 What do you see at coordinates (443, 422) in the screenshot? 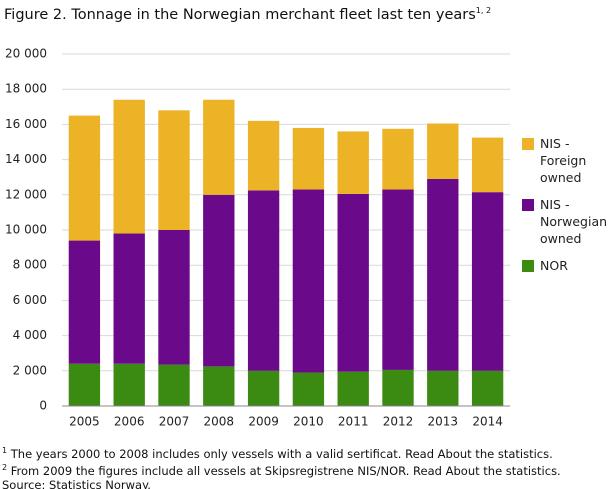
I see `x-tick-label: 2013` at bounding box center [443, 422].